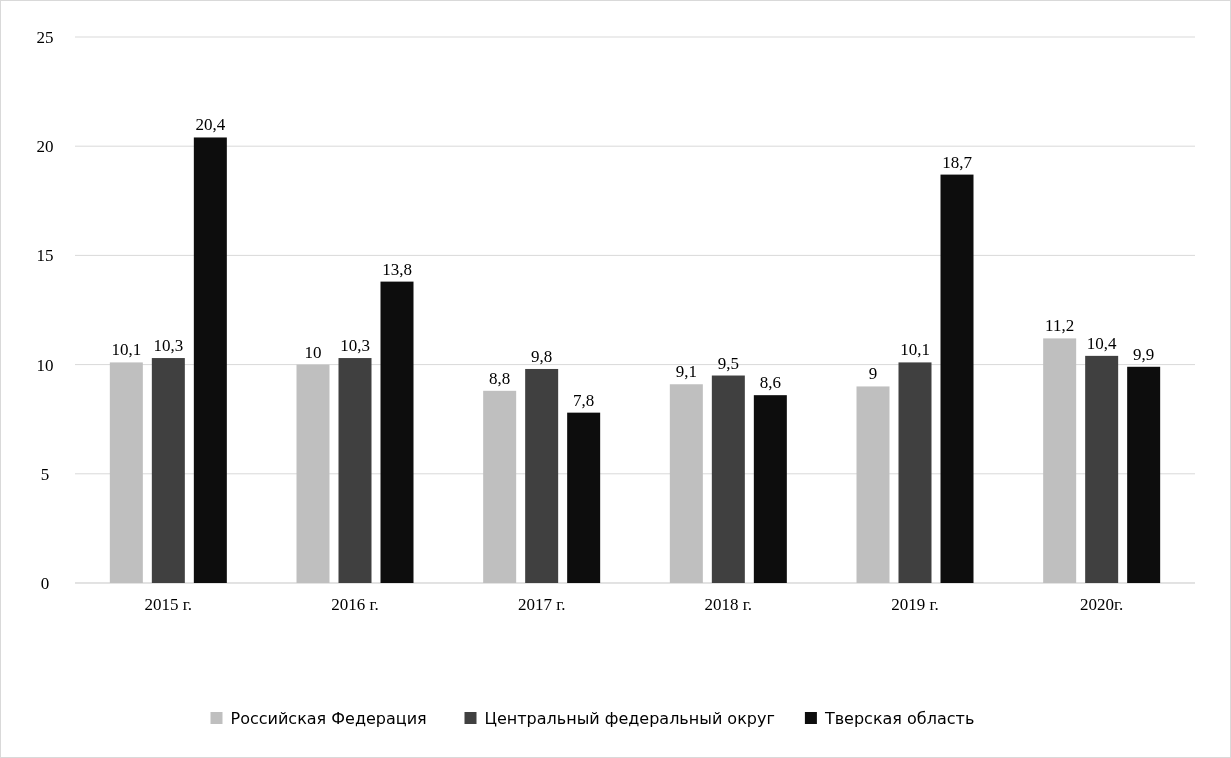 This screenshot has height=758, width=1231. What do you see at coordinates (728, 604) in the screenshot?
I see `x-tick-label: 2018 г.` at bounding box center [728, 604].